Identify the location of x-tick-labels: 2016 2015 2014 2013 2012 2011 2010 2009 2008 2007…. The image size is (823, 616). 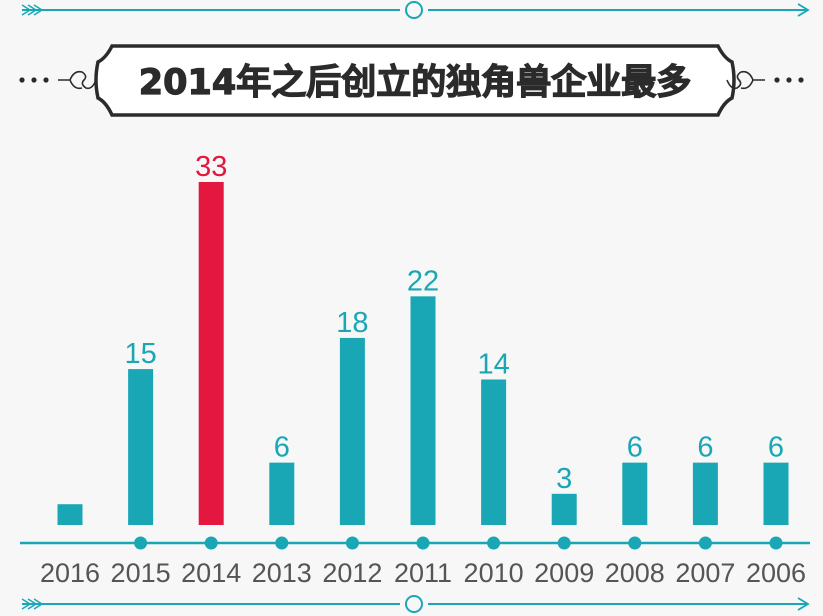
(423, 573).